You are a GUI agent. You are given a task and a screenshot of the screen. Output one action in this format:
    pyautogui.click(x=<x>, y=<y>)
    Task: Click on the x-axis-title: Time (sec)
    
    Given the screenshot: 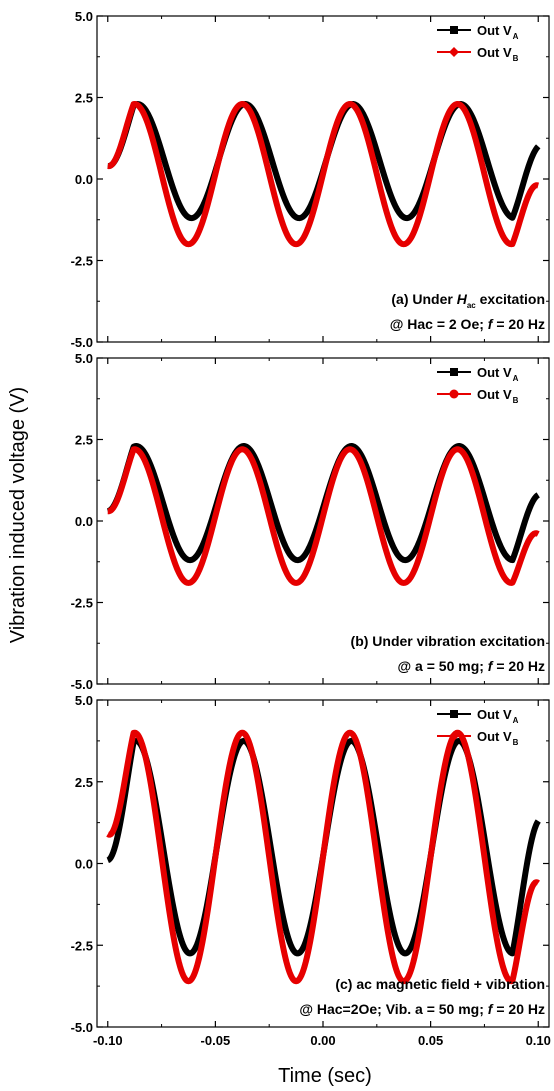 What is the action you would take?
    pyautogui.click(x=325, y=1076)
    